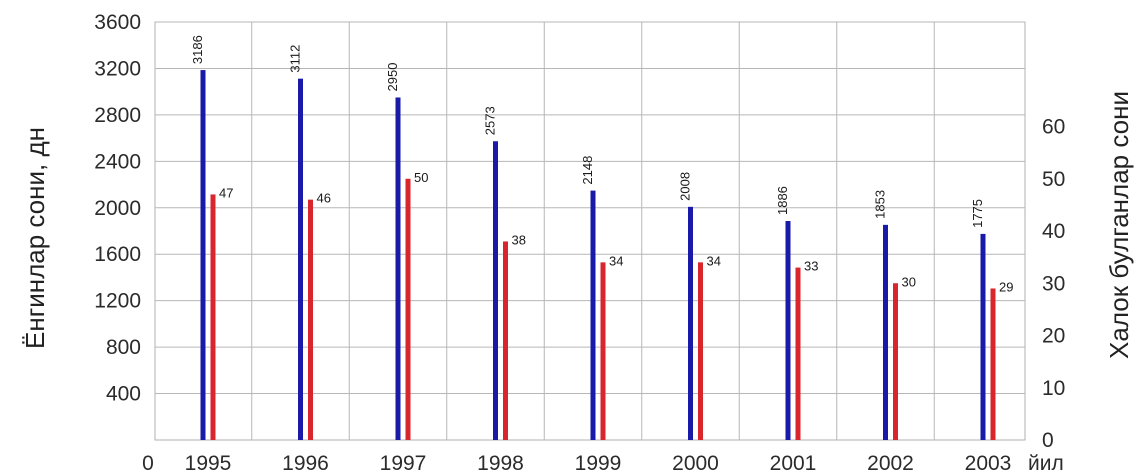 This screenshot has width=1142, height=476. What do you see at coordinates (117, 22) in the screenshot?
I see `left-tick-label: 3600` at bounding box center [117, 22].